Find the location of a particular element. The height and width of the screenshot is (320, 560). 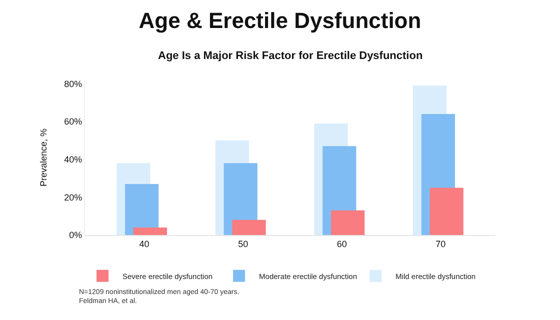

x-tick-label: 60 is located at coordinates (341, 243).